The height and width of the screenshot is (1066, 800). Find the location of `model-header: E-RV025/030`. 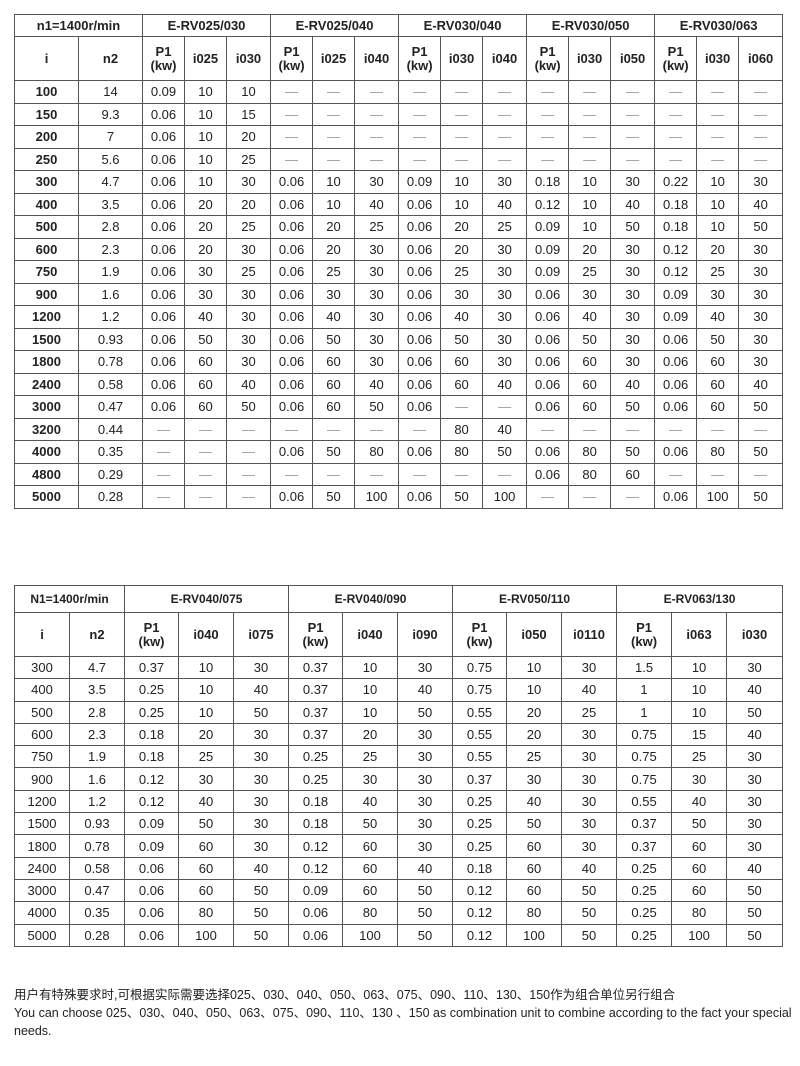

model-header: E-RV025/030 is located at coordinates (206, 25).